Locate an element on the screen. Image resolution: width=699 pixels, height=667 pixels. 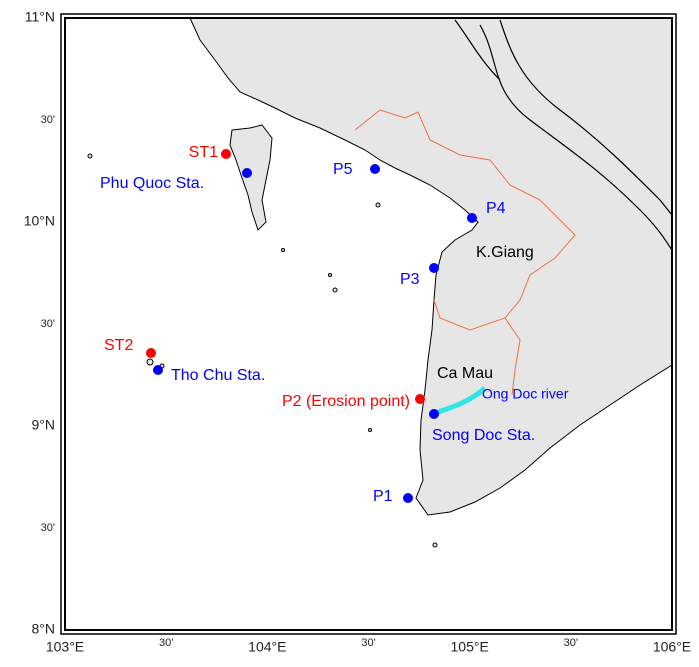
station-label: Song Doc Sta. is located at coordinates (483, 435).